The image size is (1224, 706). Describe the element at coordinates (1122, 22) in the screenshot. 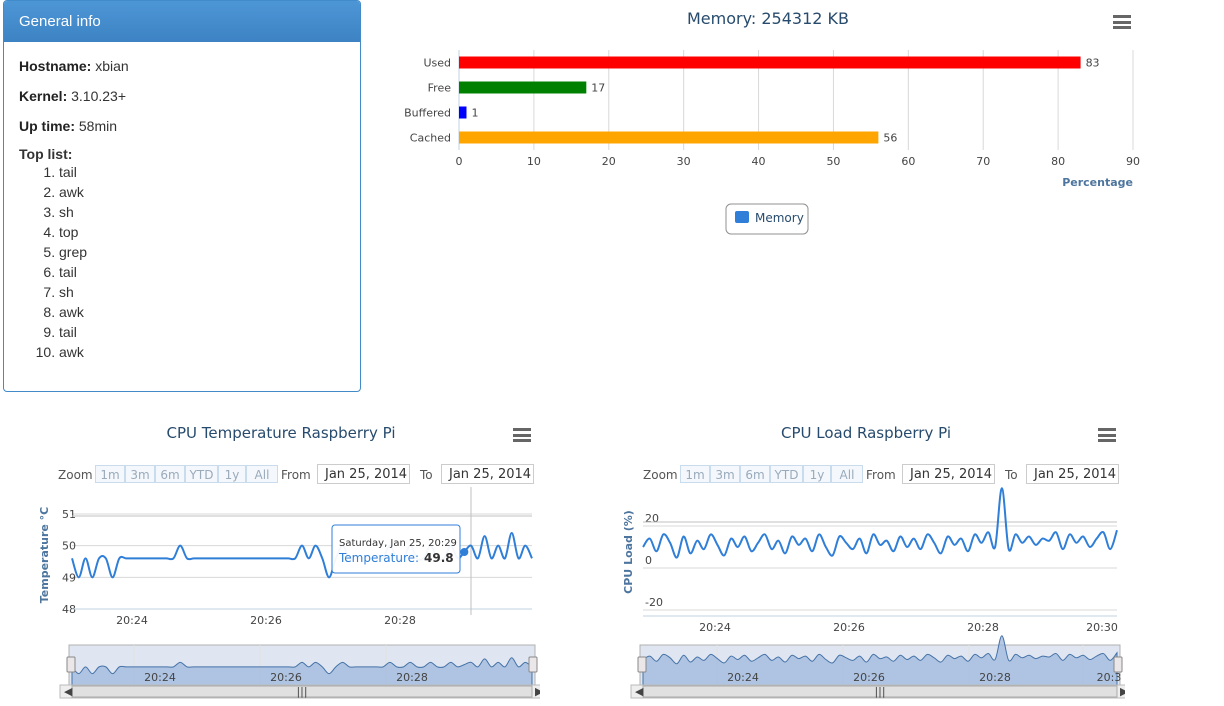

I see `memory-menu-icon` at that location.